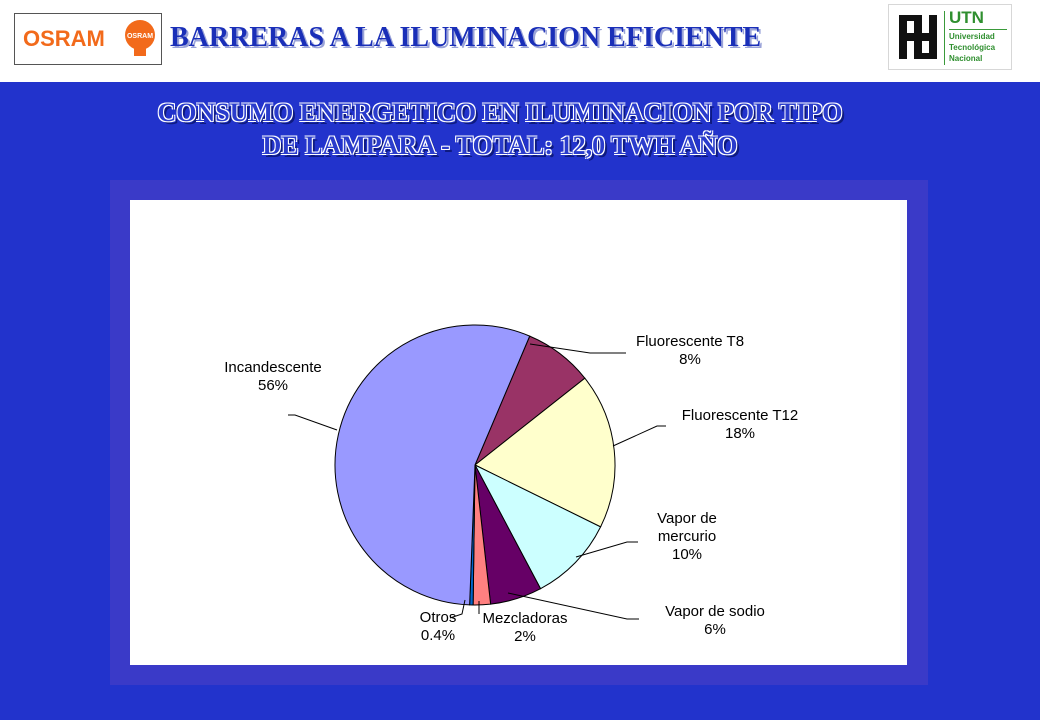 Image resolution: width=1040 pixels, height=720 pixels. Describe the element at coordinates (918, 37) in the screenshot. I see `utn-emblem-icon` at that location.